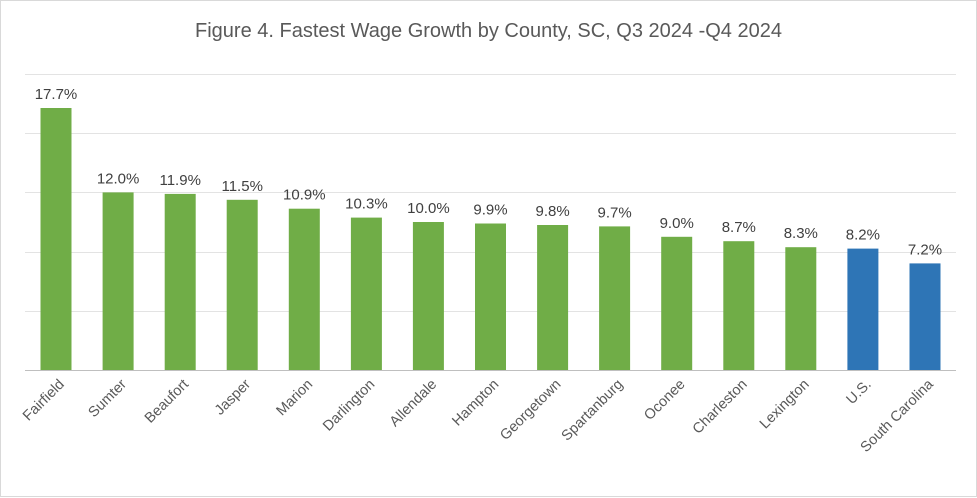 The height and width of the screenshot is (498, 977). I want to click on x-tick-label: Marion, so click(294, 398).